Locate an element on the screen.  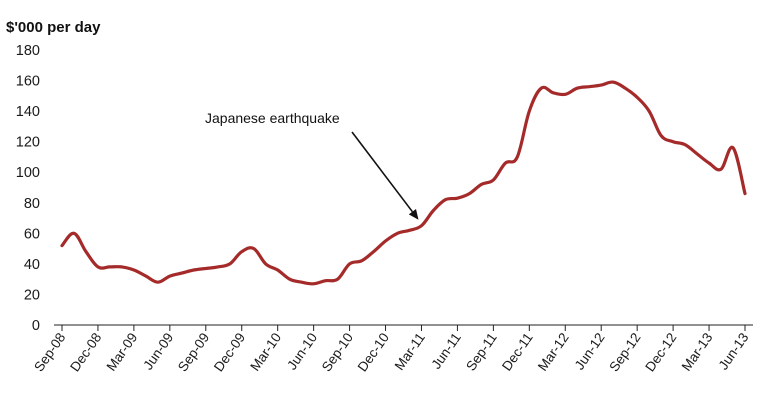
y-tick-label: 40 is located at coordinates (32, 265).